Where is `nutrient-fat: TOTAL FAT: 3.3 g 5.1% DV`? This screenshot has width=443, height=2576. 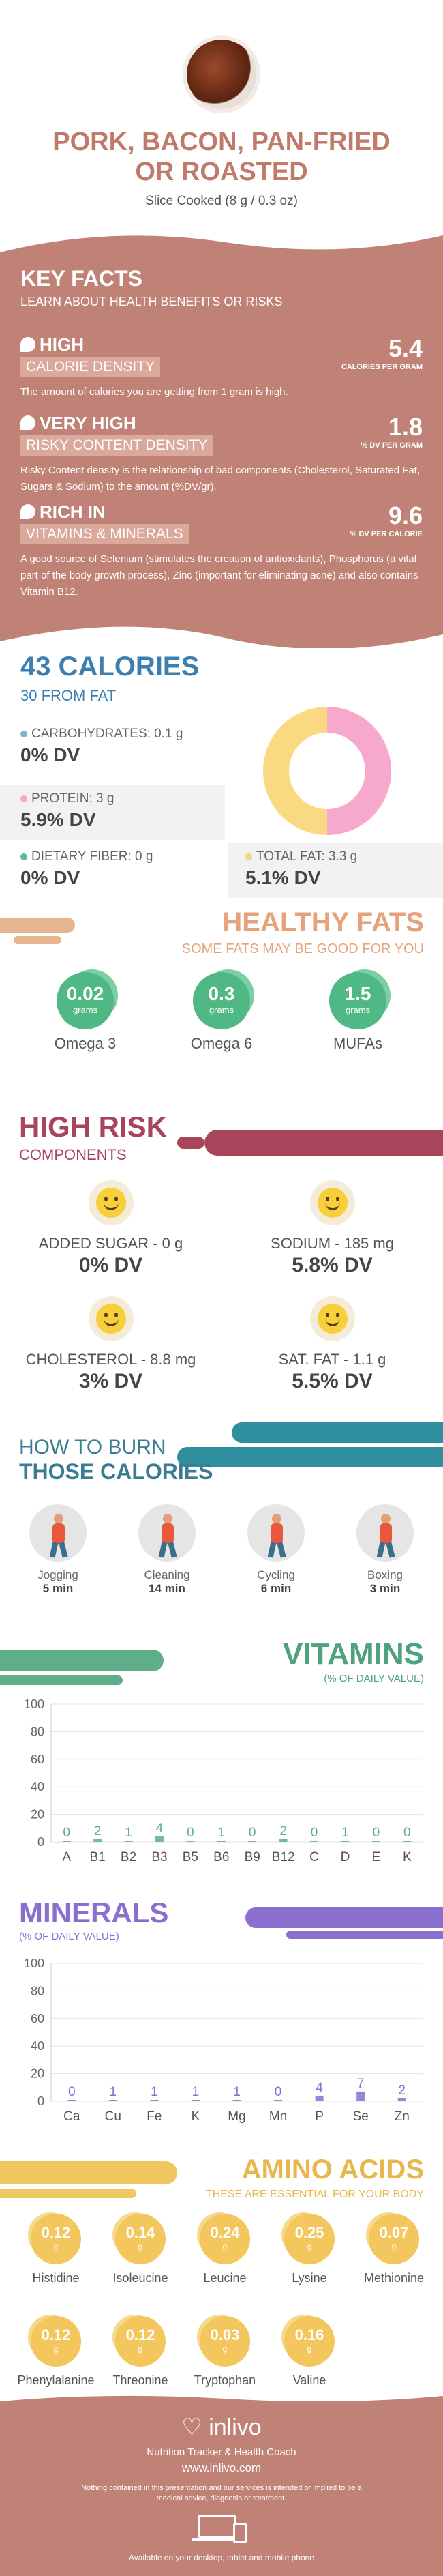 nutrient-fat: TOTAL FAT: 3.3 g 5.1% DV is located at coordinates (335, 870).